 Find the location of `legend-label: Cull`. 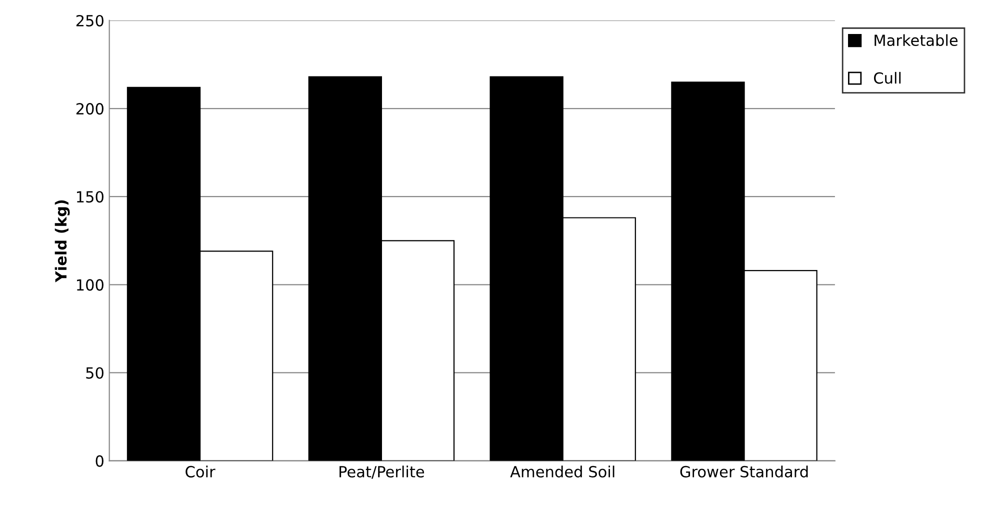

legend-label: Cull is located at coordinates (887, 78).